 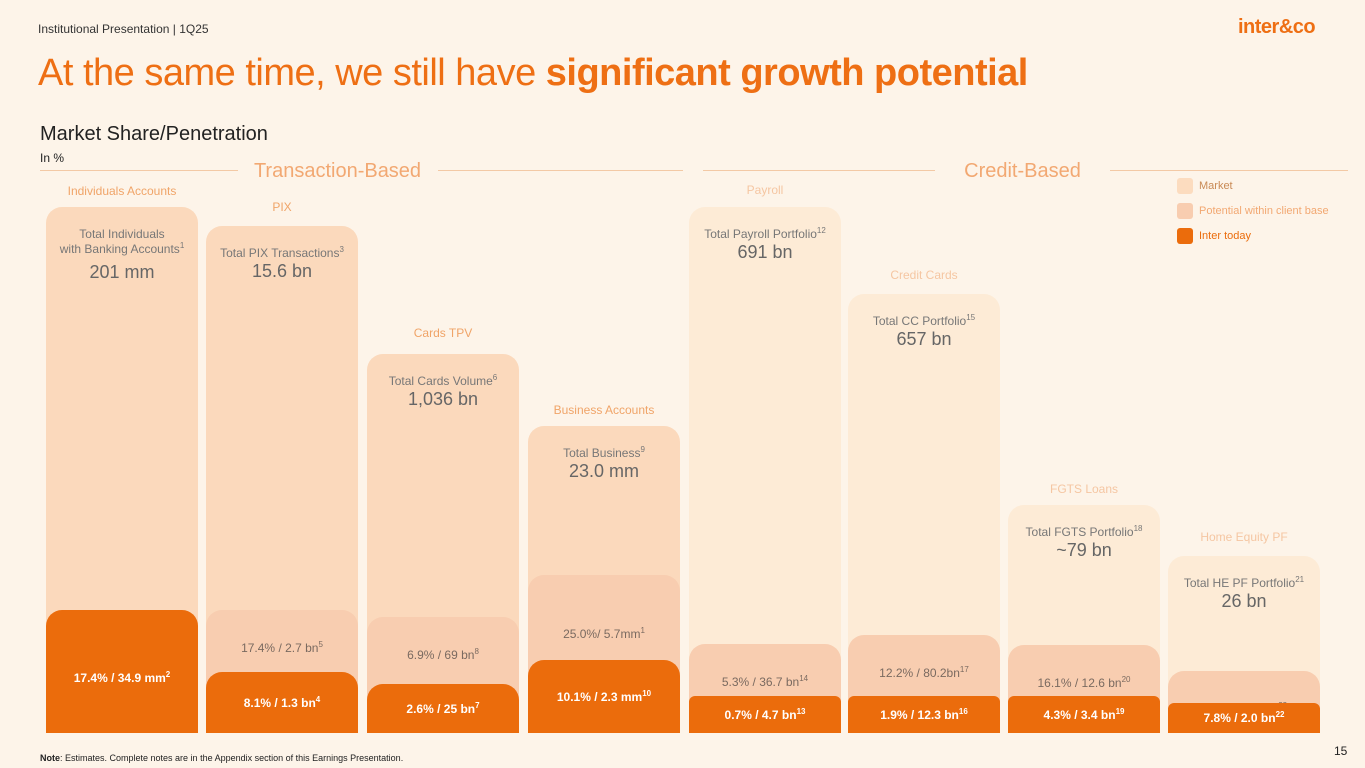 What do you see at coordinates (1084, 489) in the screenshot?
I see `category-label: FGTS Loans` at bounding box center [1084, 489].